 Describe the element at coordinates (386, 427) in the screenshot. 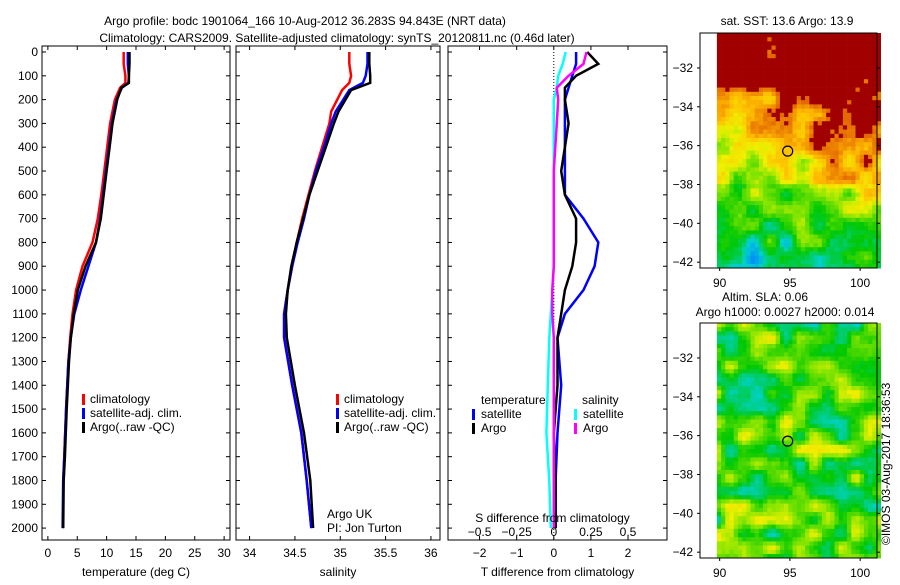

I see `legend-label: Argo(..raw -QC)` at that location.